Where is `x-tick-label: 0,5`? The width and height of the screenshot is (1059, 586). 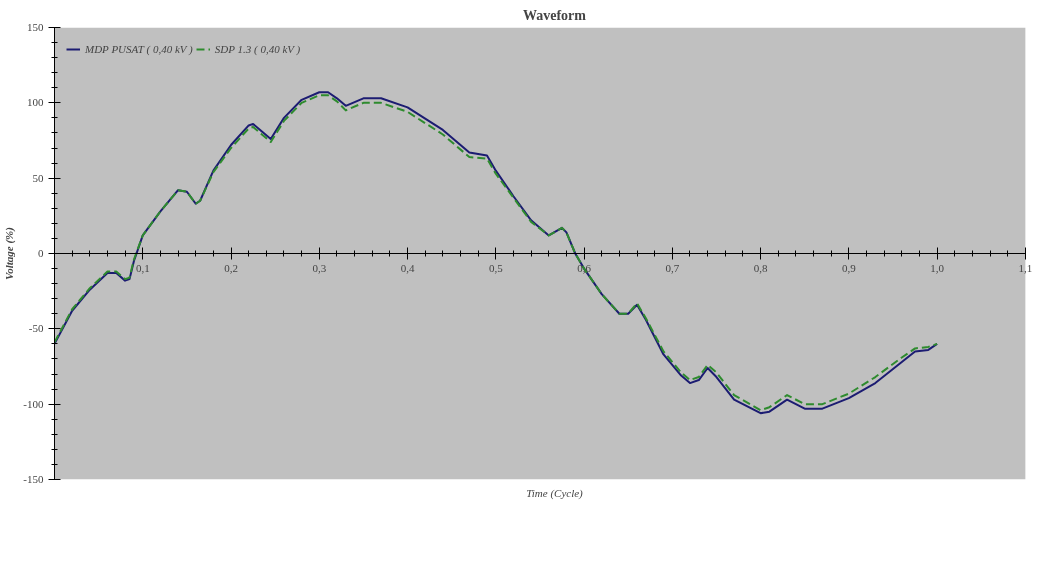 x-tick-label: 0,5 is located at coordinates (496, 267).